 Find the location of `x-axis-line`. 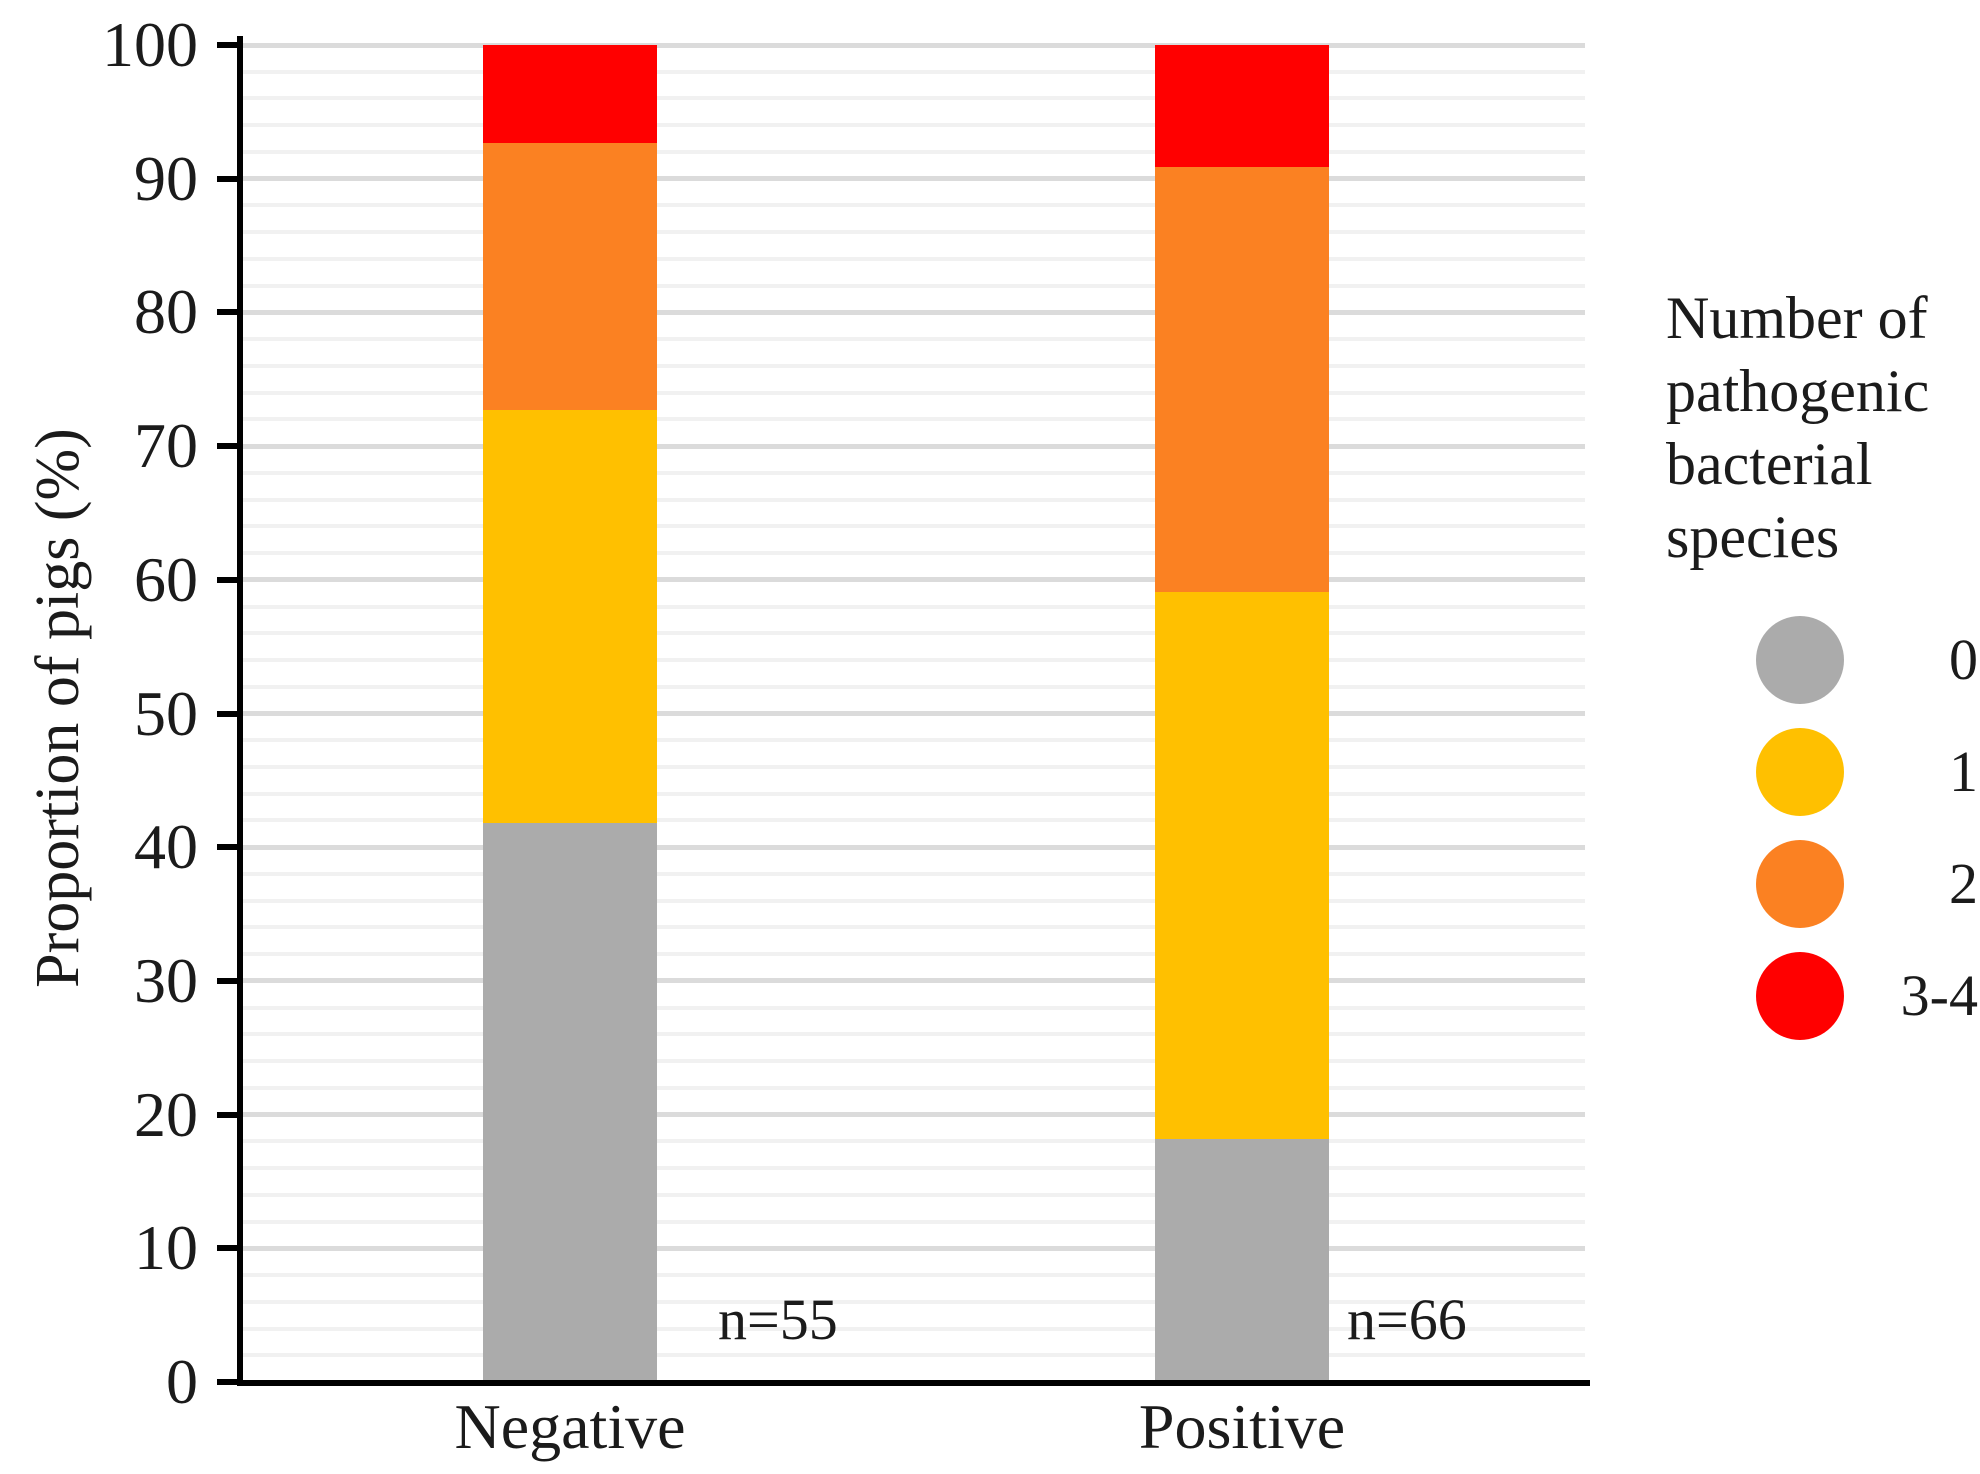

x-axis-line is located at coordinates (913, 1383).